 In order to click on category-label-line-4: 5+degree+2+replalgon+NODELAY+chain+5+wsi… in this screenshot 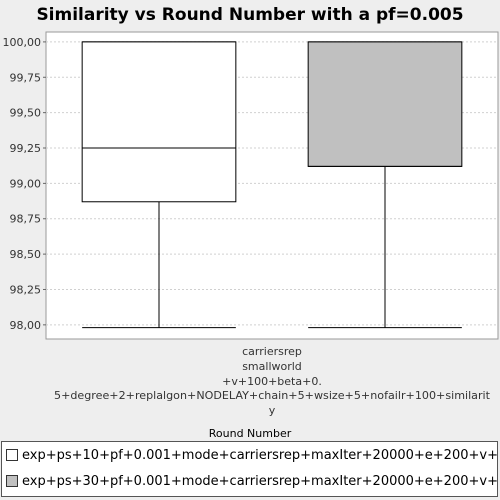, I will do `click(272, 395)`.